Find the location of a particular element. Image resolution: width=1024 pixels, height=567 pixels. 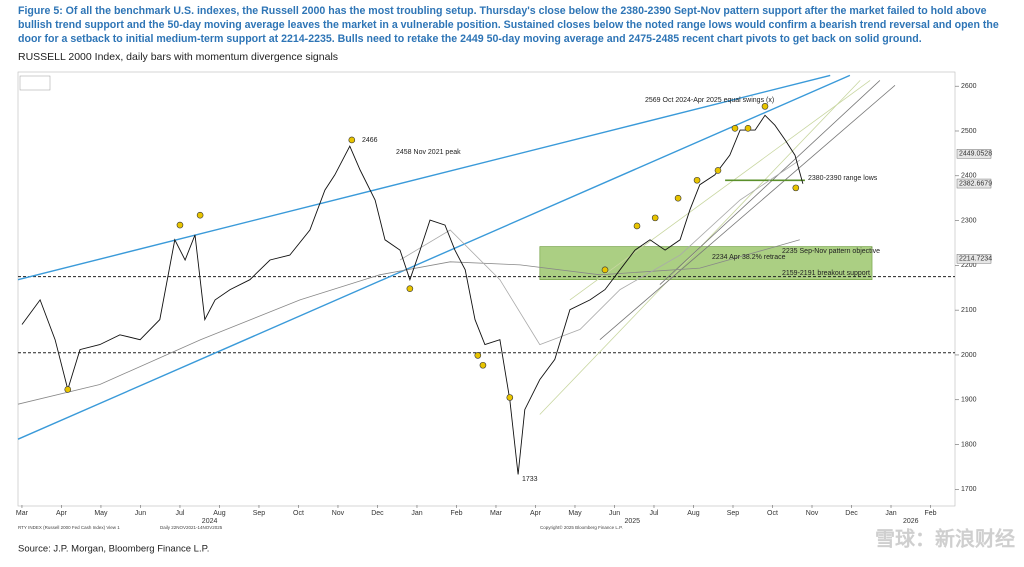

annotation: 2569 Oct 2024-Apr 2025 equal swings (x) is located at coordinates (709, 100).